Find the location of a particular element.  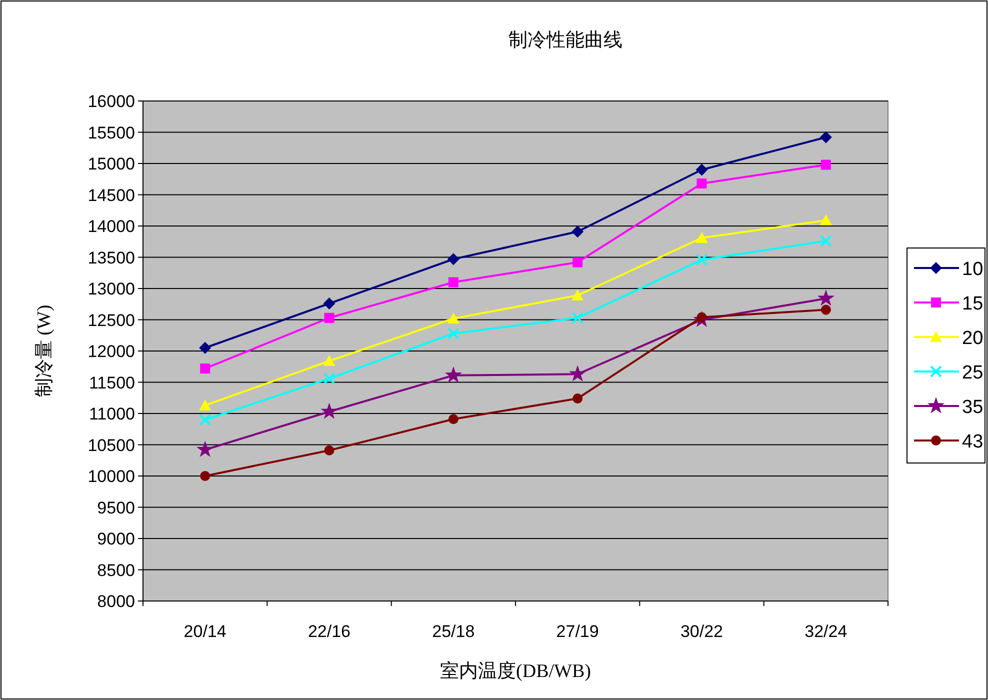

legend-label: 35 is located at coordinates (973, 407).